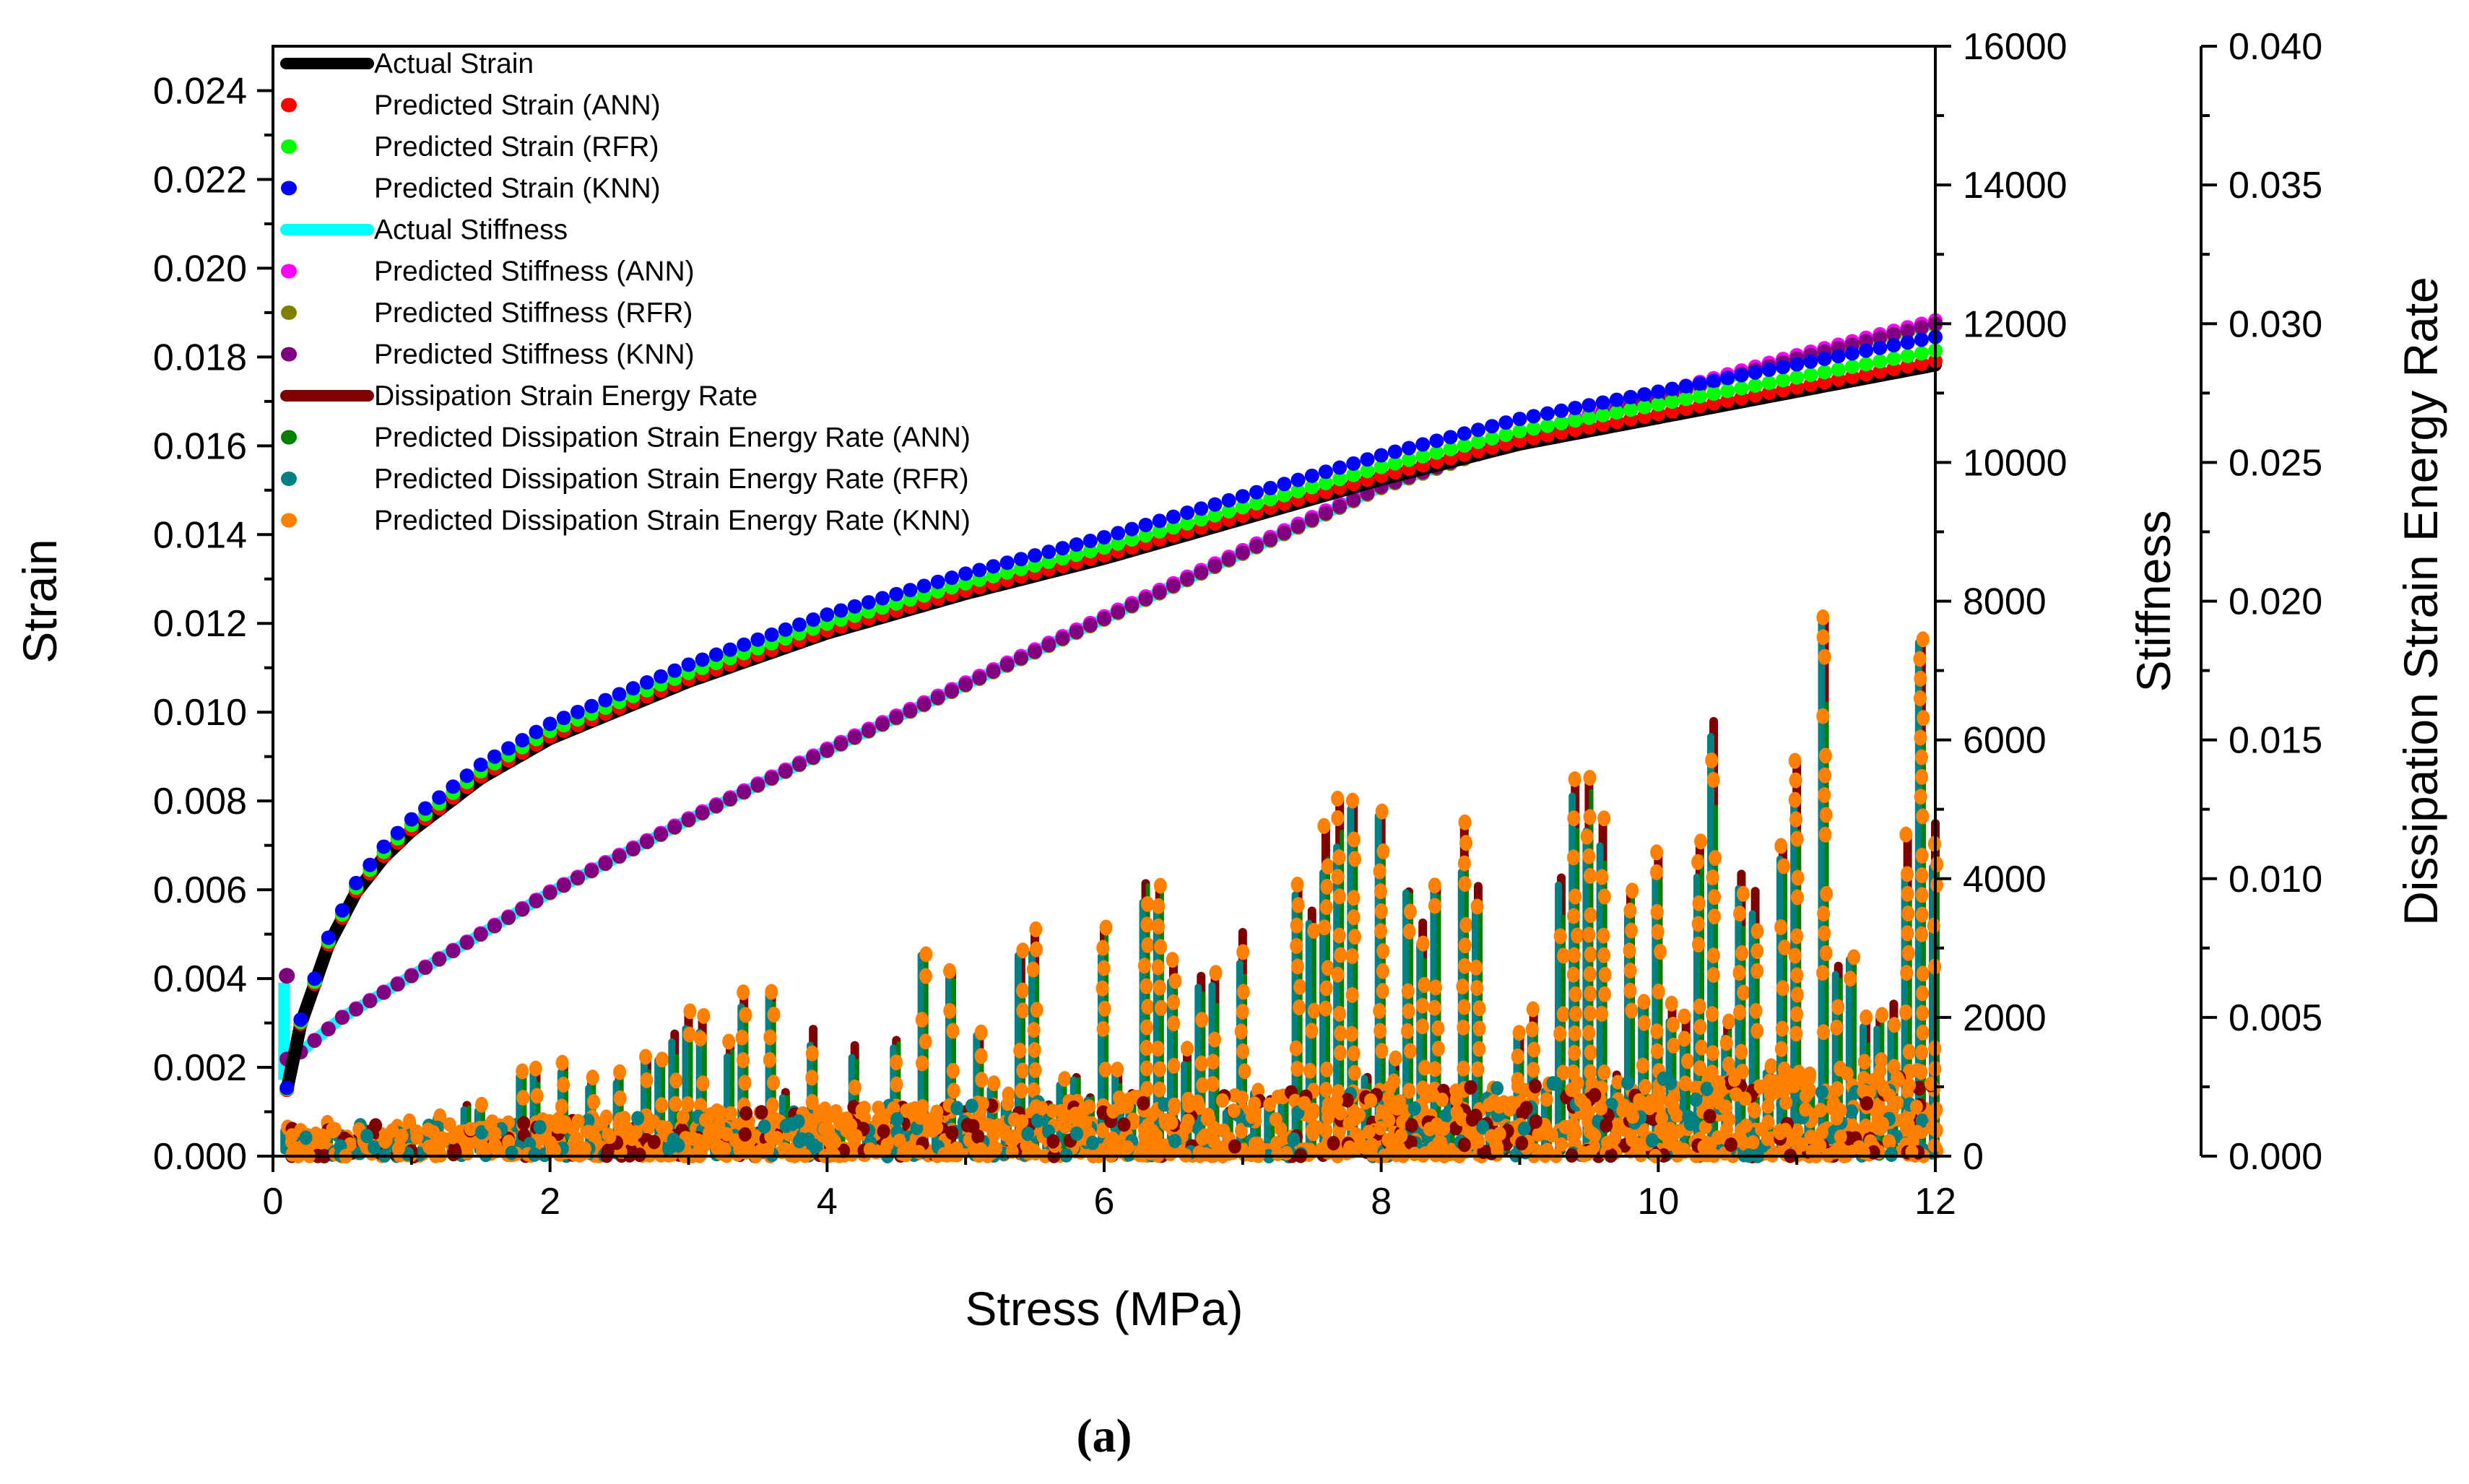  What do you see at coordinates (2015, 324) in the screenshot?
I see `stiffness-tick-label: 12000` at bounding box center [2015, 324].